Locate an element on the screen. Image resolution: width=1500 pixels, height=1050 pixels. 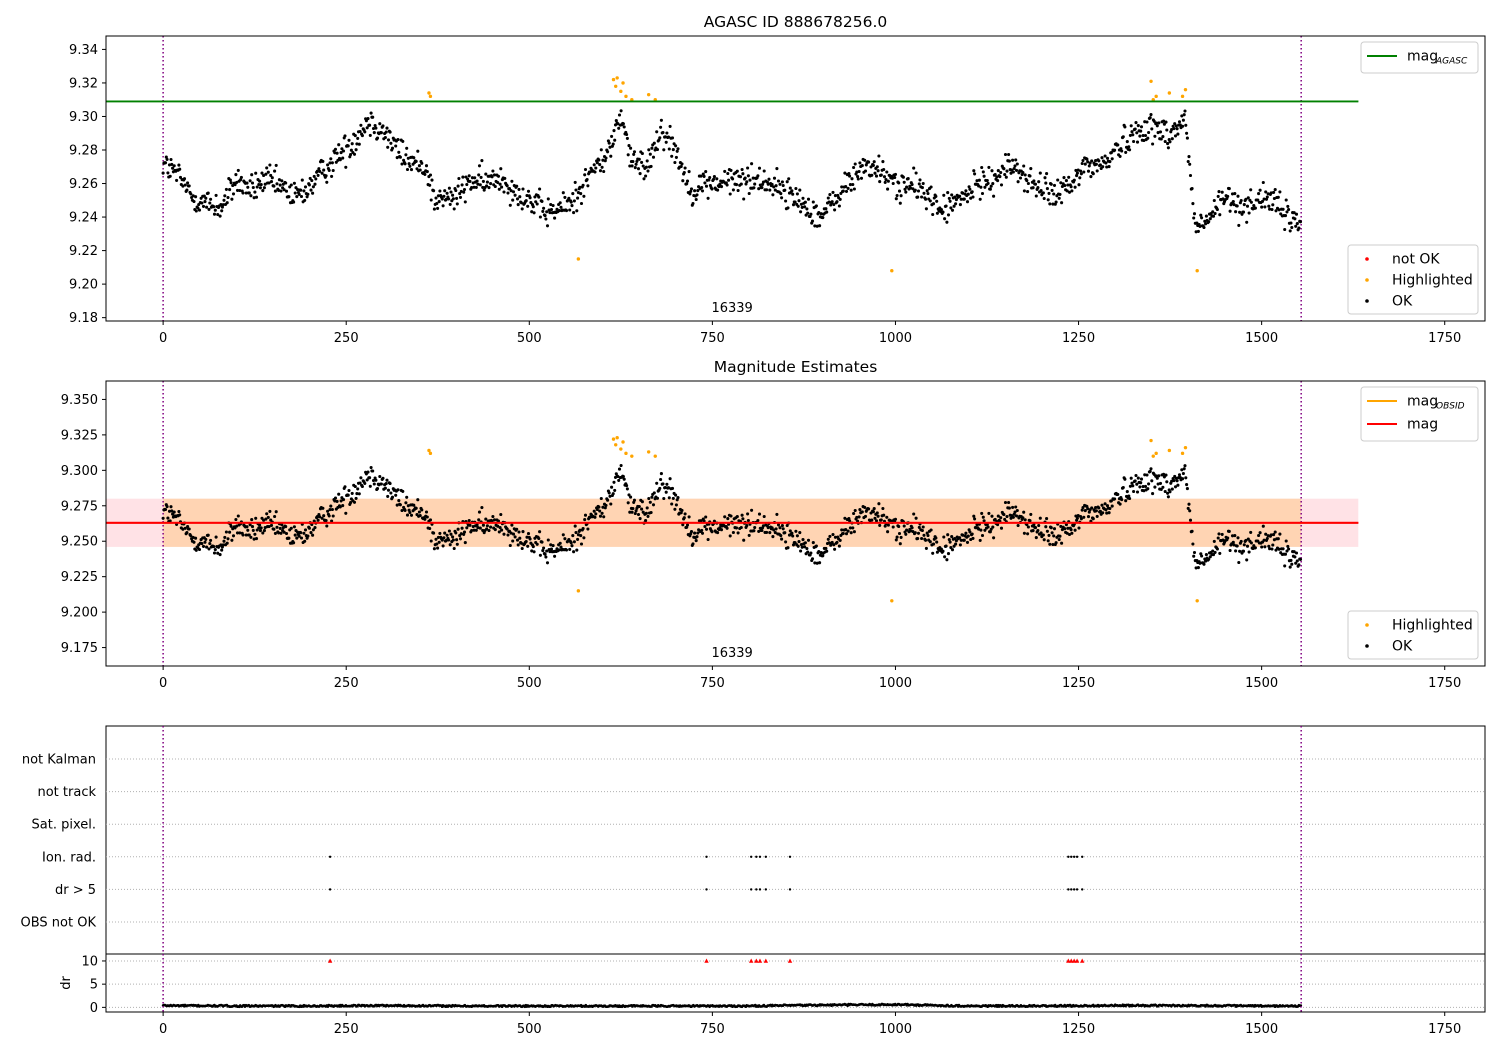
x-tick-label: 0 is located at coordinates (163, 338).